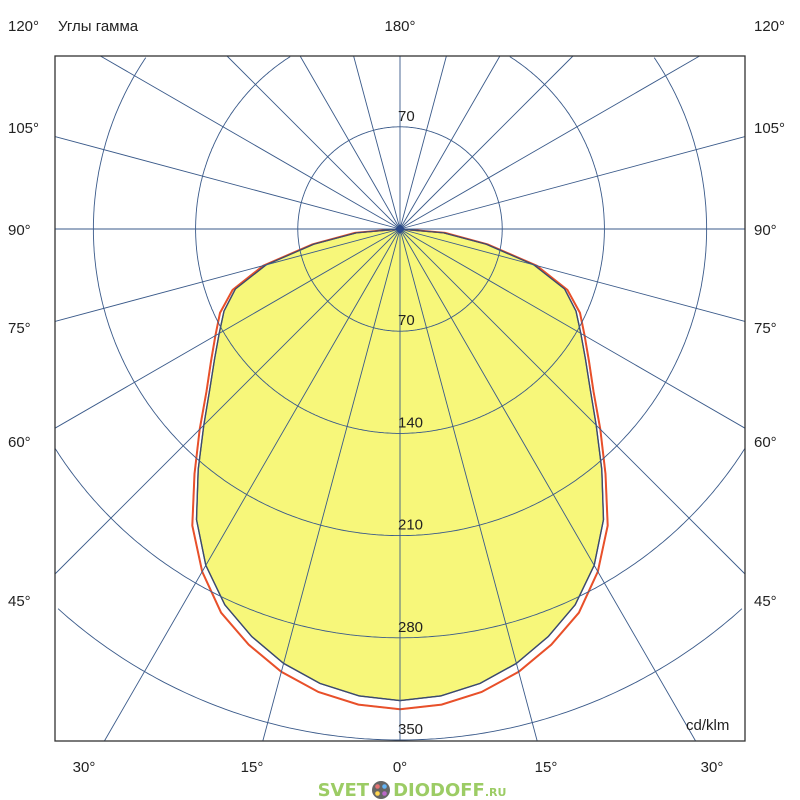 This screenshot has width=800, height=800. What do you see at coordinates (19, 601) in the screenshot?
I see `left-angle-label-45: 45°` at bounding box center [19, 601].